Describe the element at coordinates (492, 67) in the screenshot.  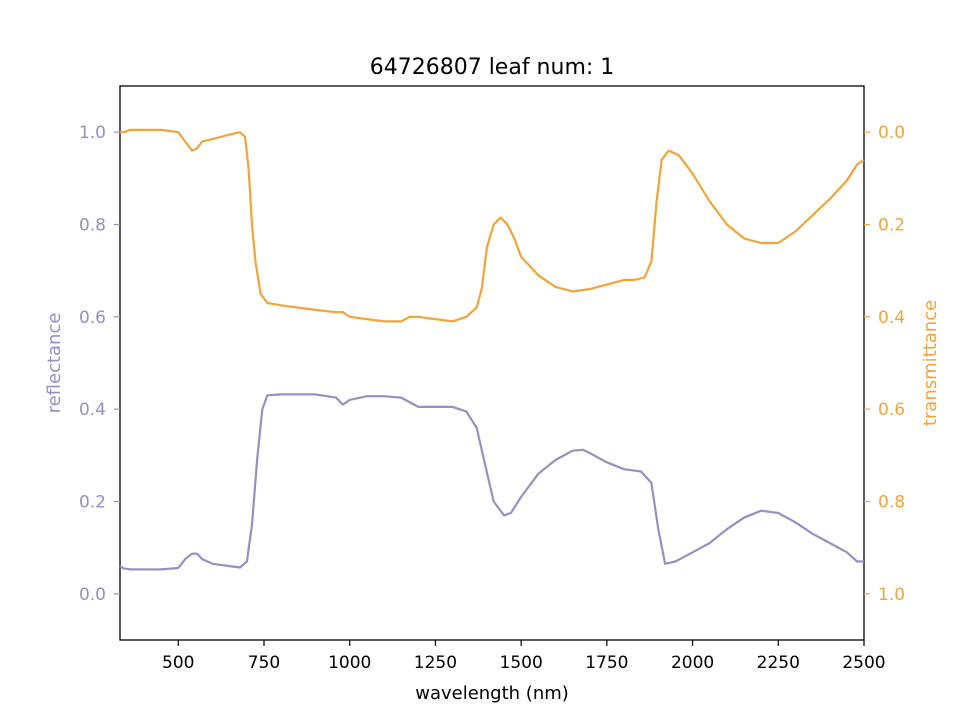
I see `chart-title: 64726807 leaf num: 1` at that location.